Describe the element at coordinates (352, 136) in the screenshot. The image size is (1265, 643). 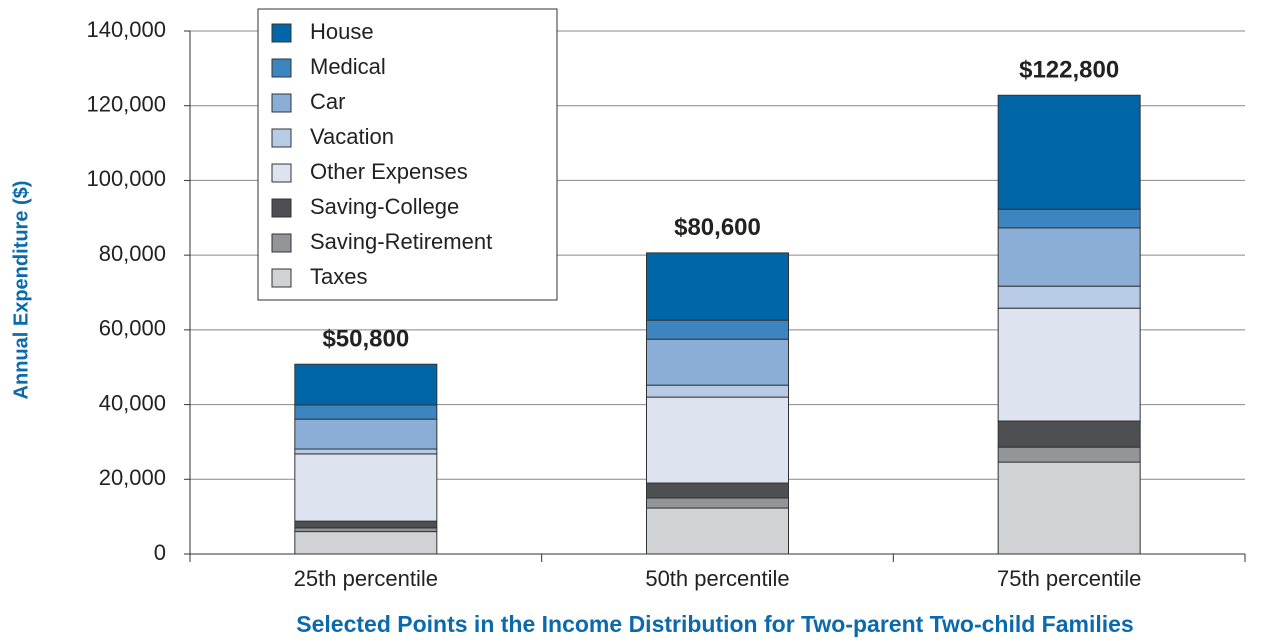
I see `legend-label: Vacation` at that location.